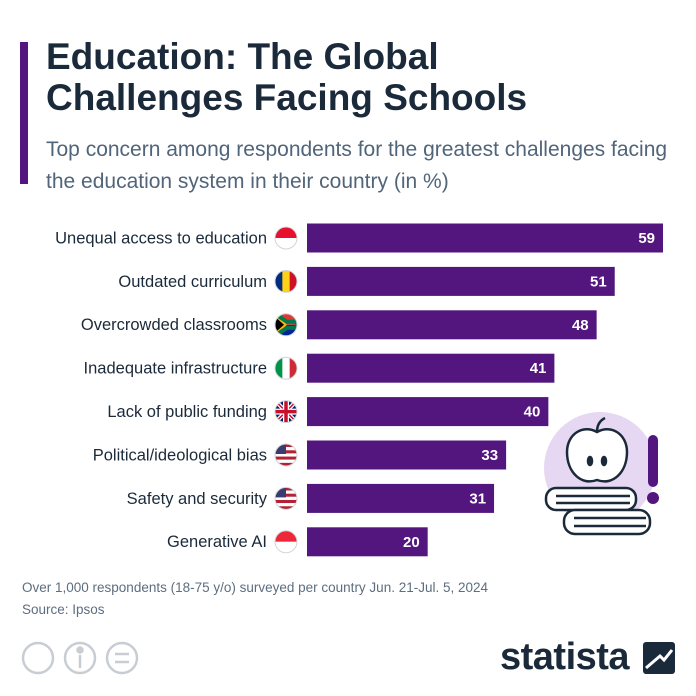  I want to click on value-label: 31, so click(477, 498).